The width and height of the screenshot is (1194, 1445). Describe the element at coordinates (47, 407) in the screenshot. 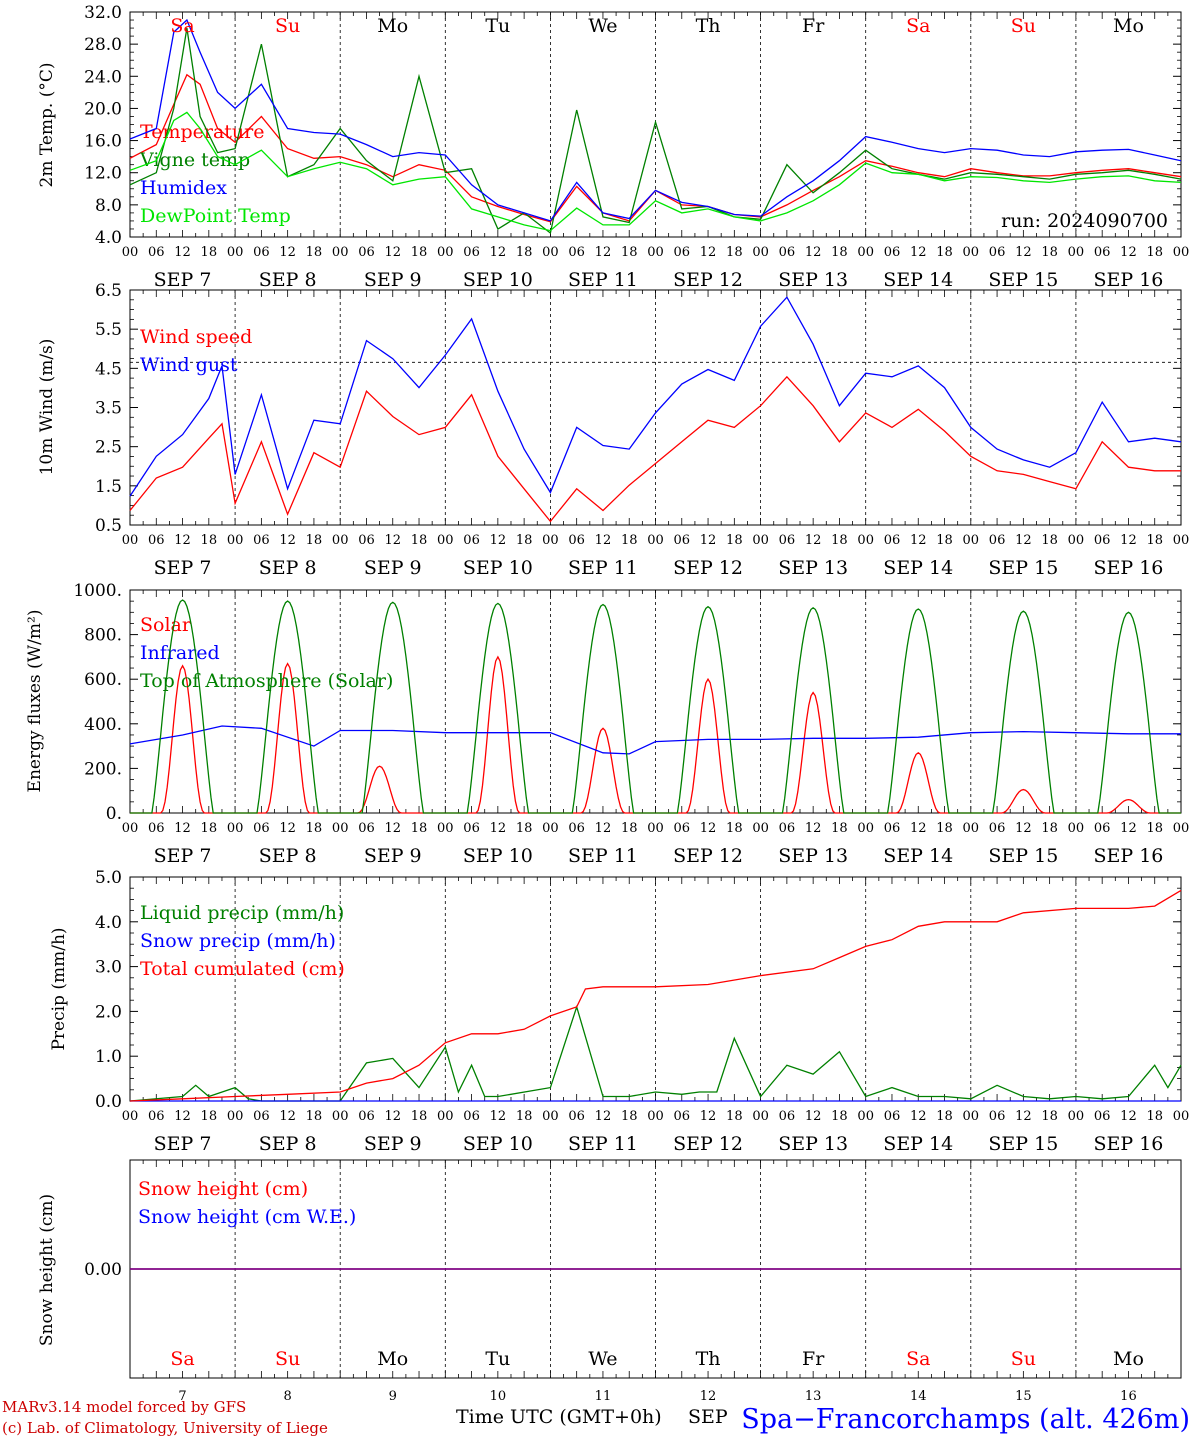

I see `y-axis-label: 10m Wind (m/s)` at that location.